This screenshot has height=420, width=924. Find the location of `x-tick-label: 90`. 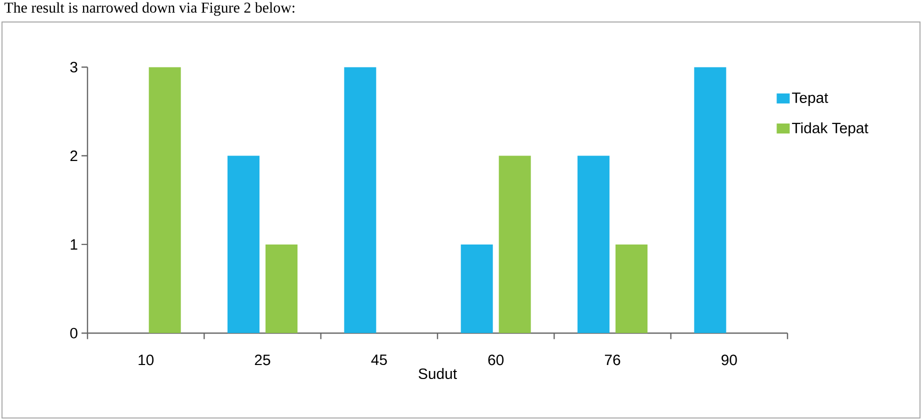

x-tick-label: 90 is located at coordinates (729, 360).